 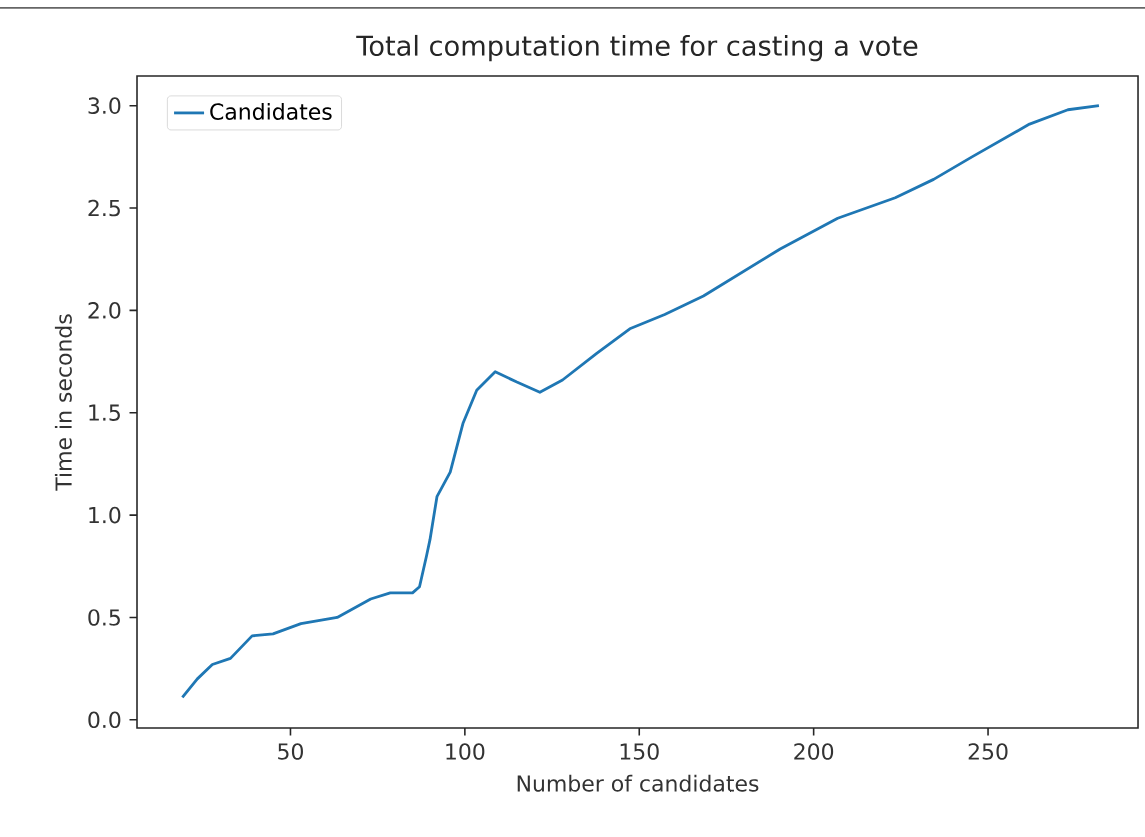 What do you see at coordinates (104, 105) in the screenshot?
I see `y-tick-label: 3.0` at bounding box center [104, 105].